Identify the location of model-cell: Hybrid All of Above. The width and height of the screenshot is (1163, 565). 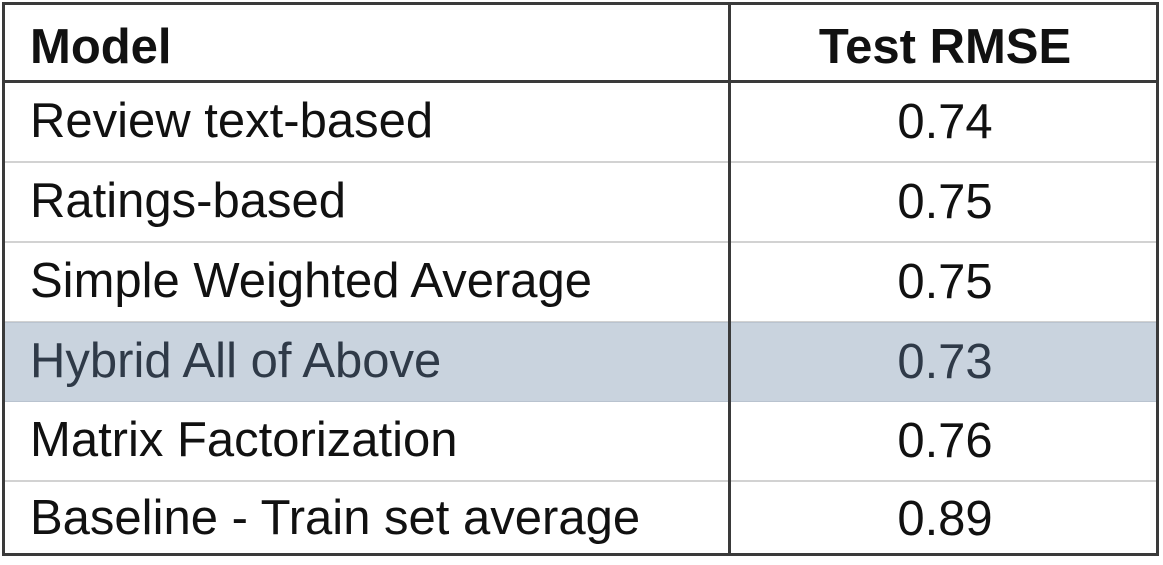
(236, 361).